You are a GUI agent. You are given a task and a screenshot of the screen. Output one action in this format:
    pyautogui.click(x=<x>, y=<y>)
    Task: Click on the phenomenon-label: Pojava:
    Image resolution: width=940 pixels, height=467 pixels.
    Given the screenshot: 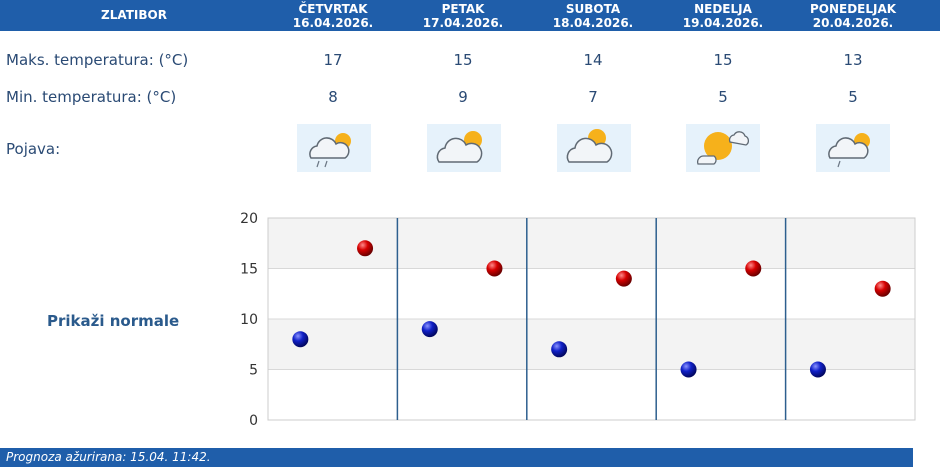 What is the action you would take?
    pyautogui.click(x=33, y=149)
    